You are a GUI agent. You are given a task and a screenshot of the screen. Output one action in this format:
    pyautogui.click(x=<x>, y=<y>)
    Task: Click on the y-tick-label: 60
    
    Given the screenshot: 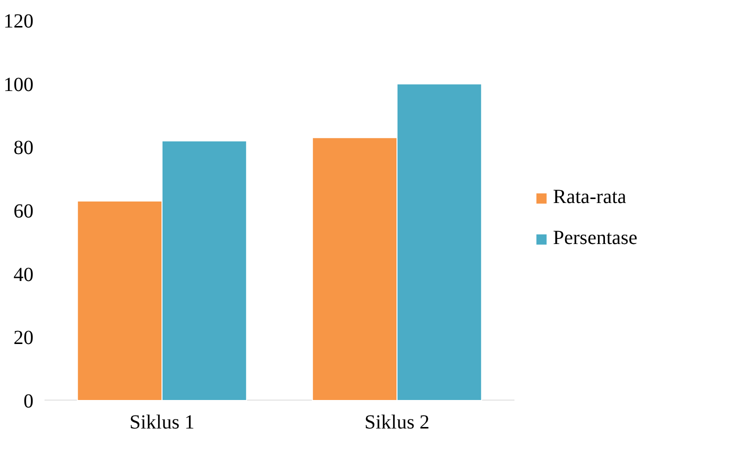 What is the action you would take?
    pyautogui.click(x=24, y=211)
    